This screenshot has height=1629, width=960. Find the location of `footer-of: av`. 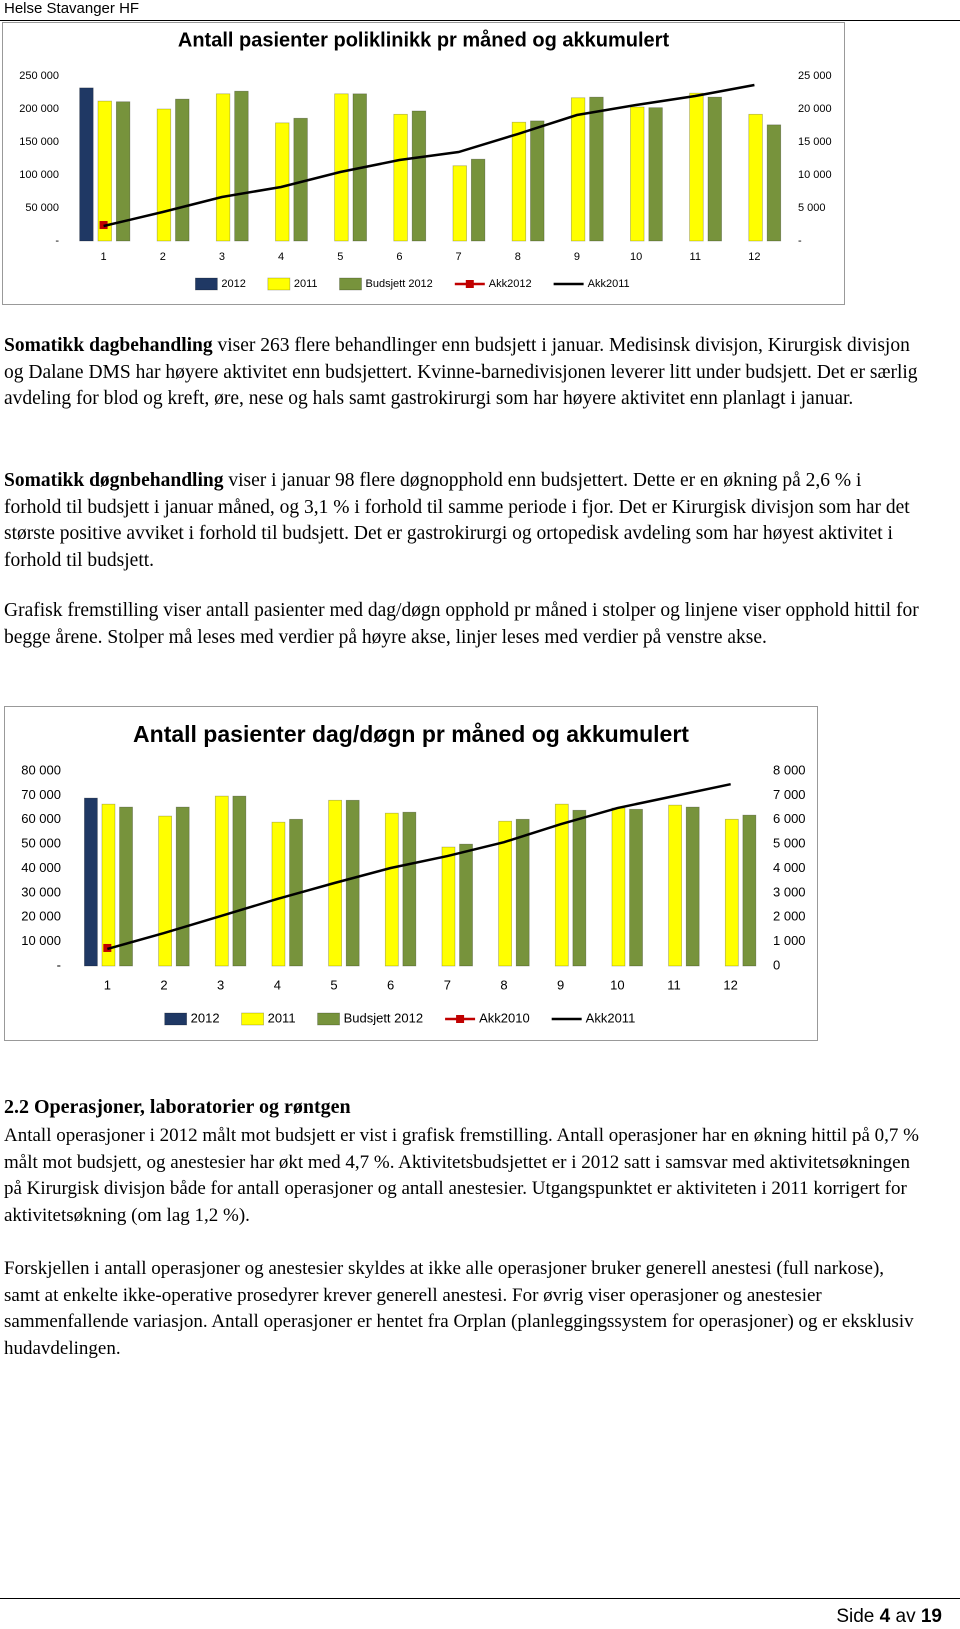

footer-of: av is located at coordinates (905, 1616).